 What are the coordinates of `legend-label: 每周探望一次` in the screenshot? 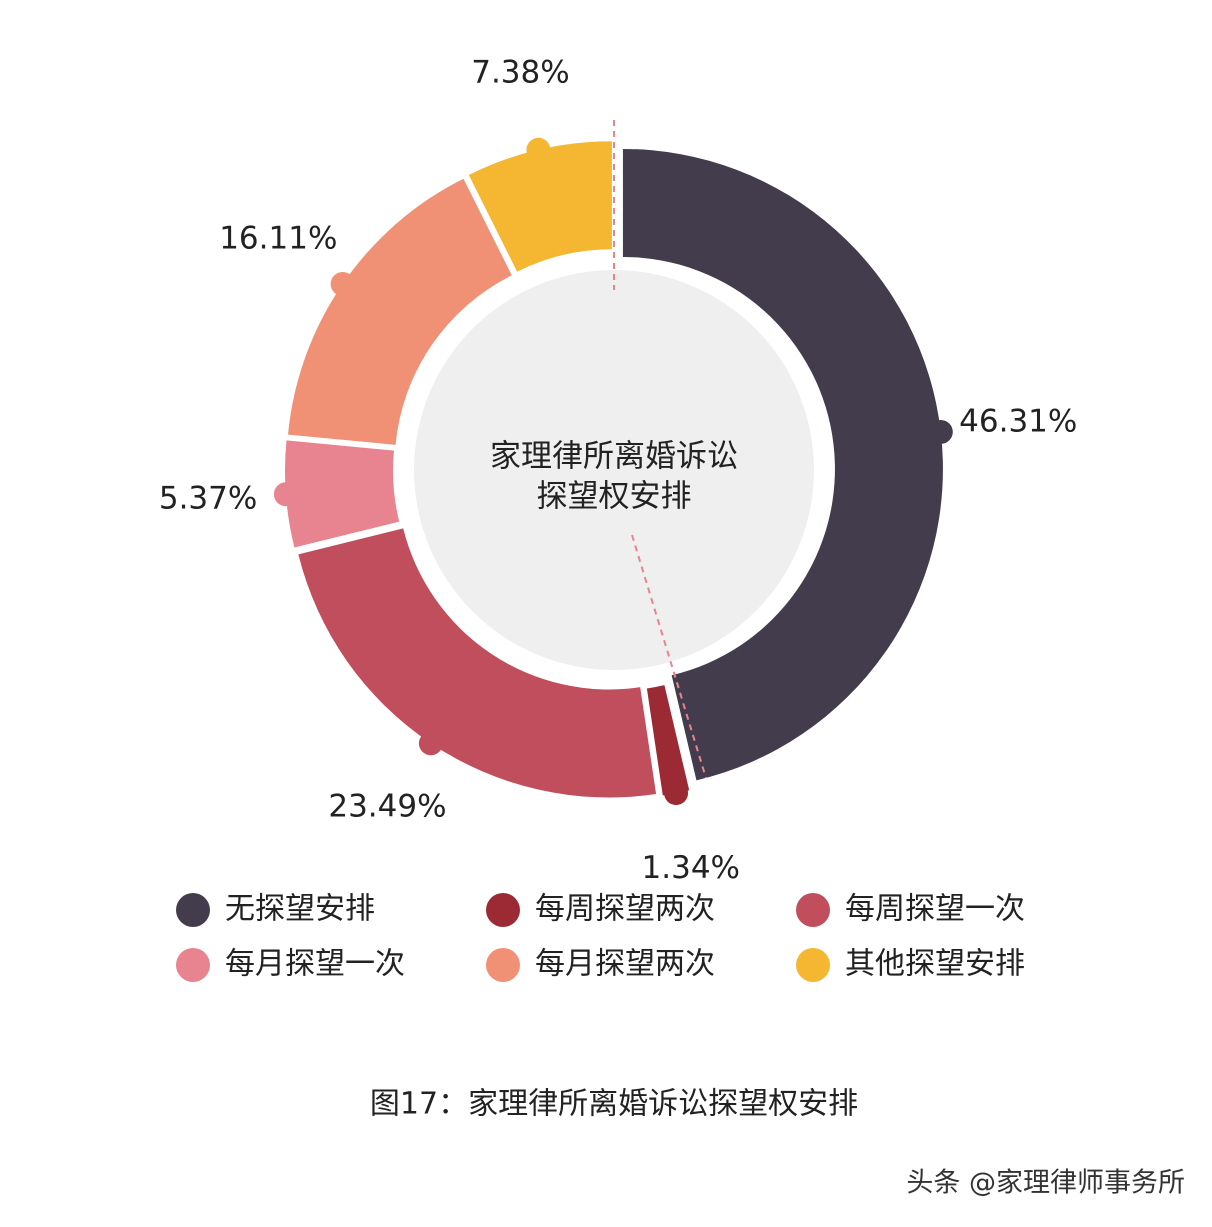 It's located at (935, 909).